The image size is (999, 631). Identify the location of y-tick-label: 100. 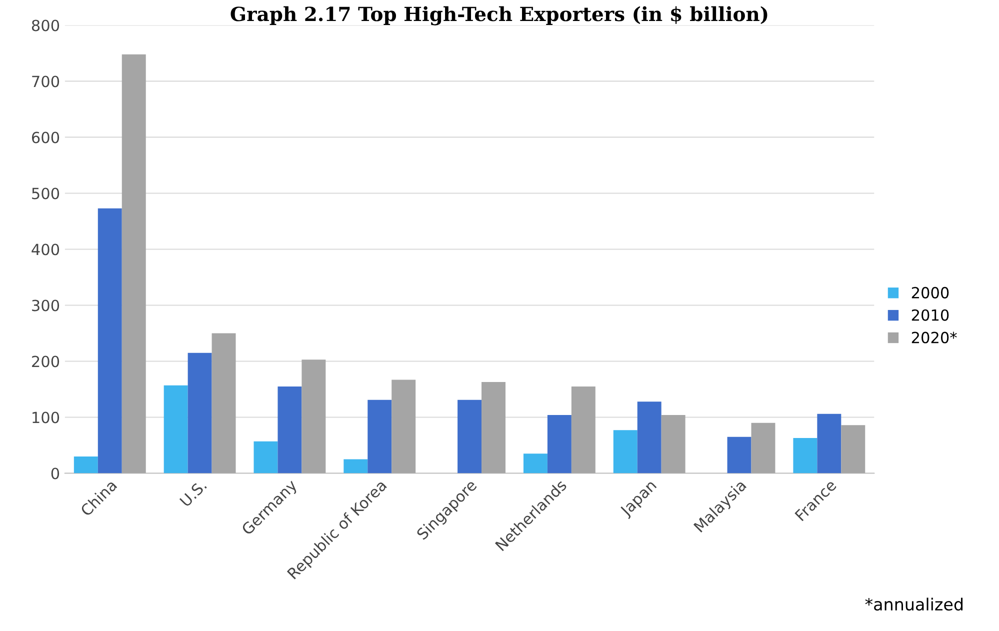
(46, 418).